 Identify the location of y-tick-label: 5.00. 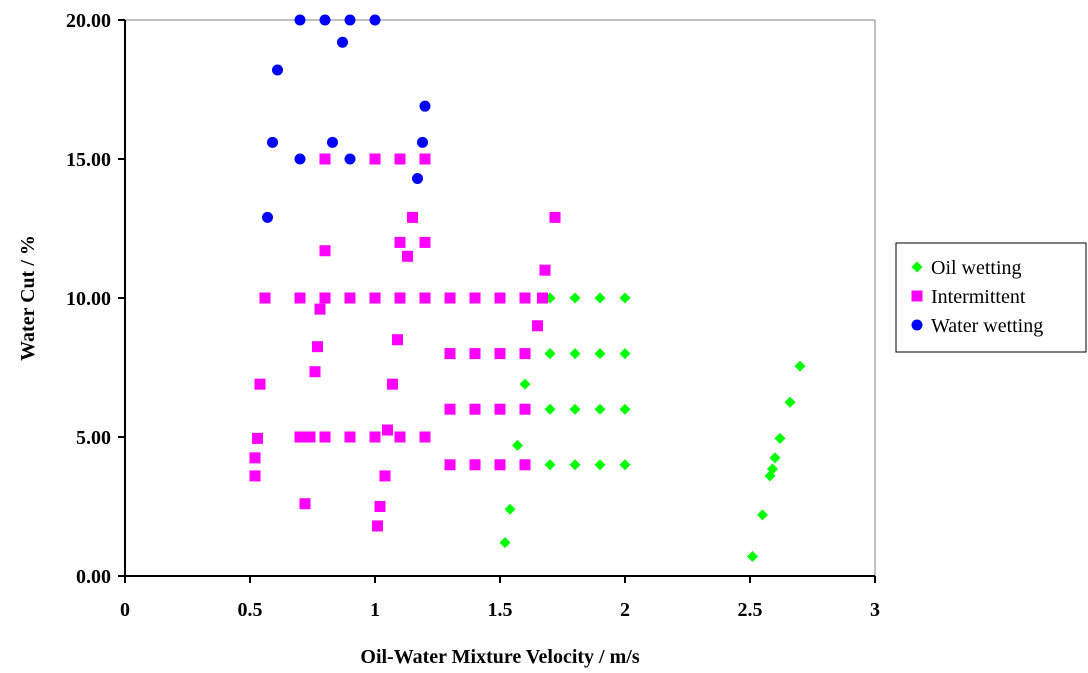
(93, 438).